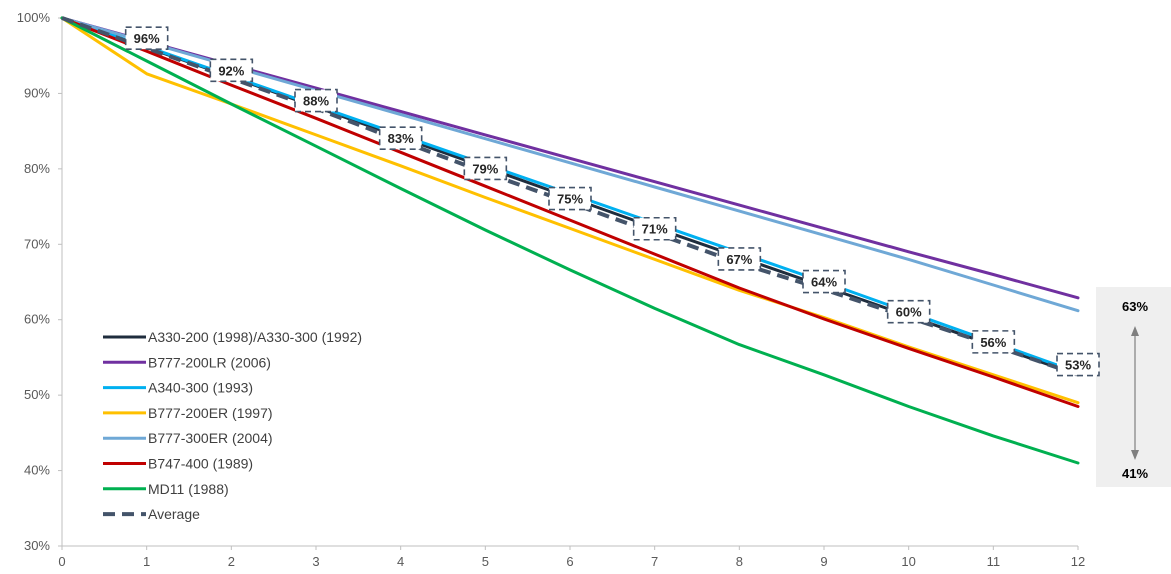 This screenshot has height=574, width=1171. I want to click on average-label: 56%, so click(993, 342).